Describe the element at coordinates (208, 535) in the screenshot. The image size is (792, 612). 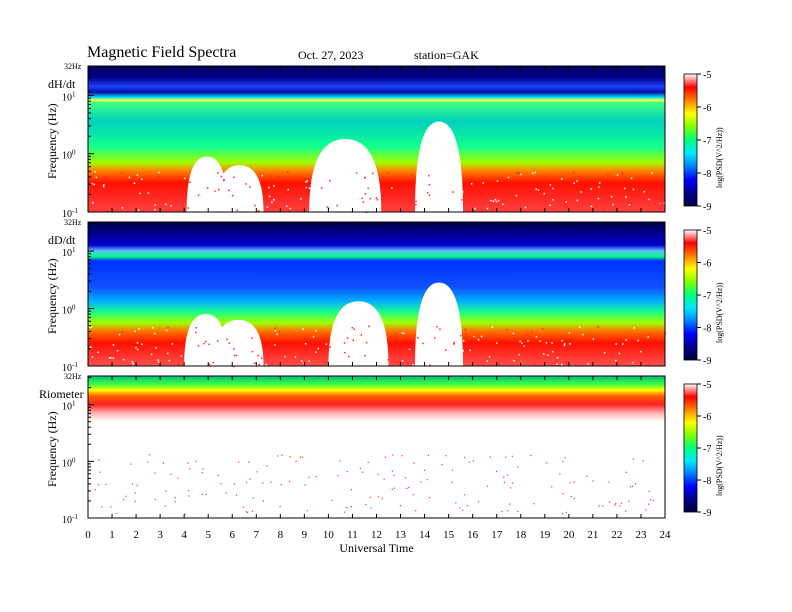
I see `x-tick-label: 5` at that location.